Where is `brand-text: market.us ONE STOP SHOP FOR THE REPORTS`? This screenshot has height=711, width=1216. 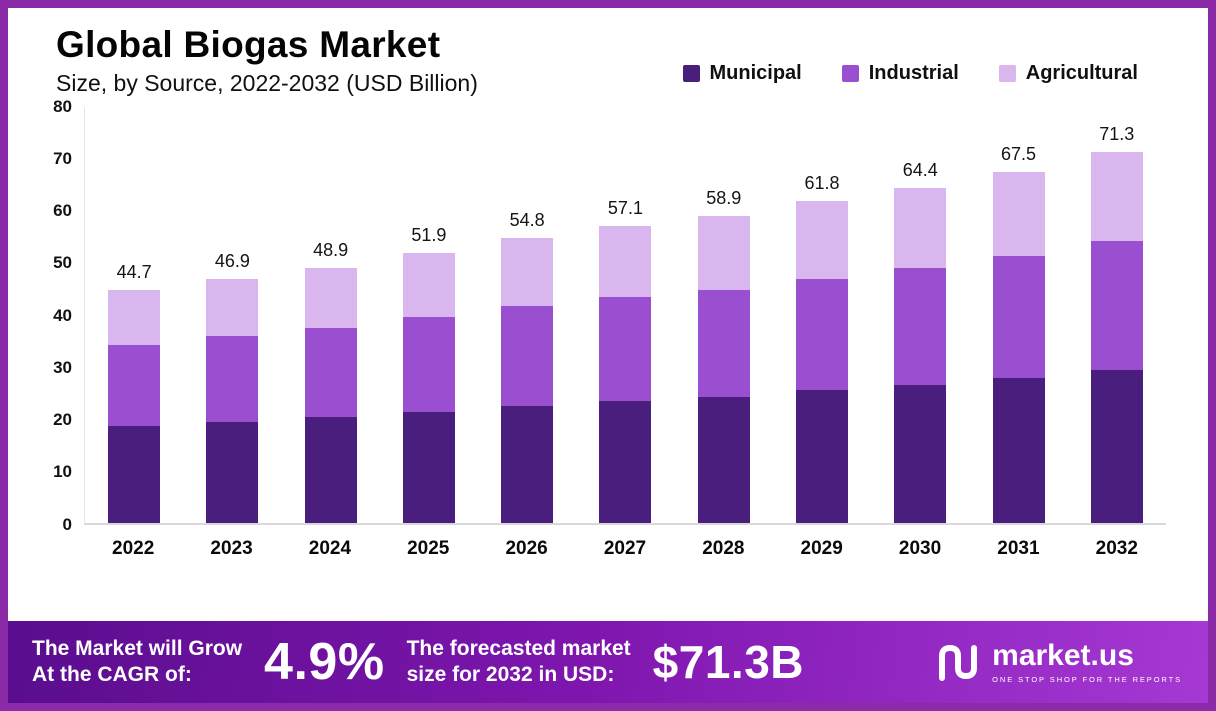
brand-text: market.us ONE STOP SHOP FOR THE REPORTS is located at coordinates (1087, 661).